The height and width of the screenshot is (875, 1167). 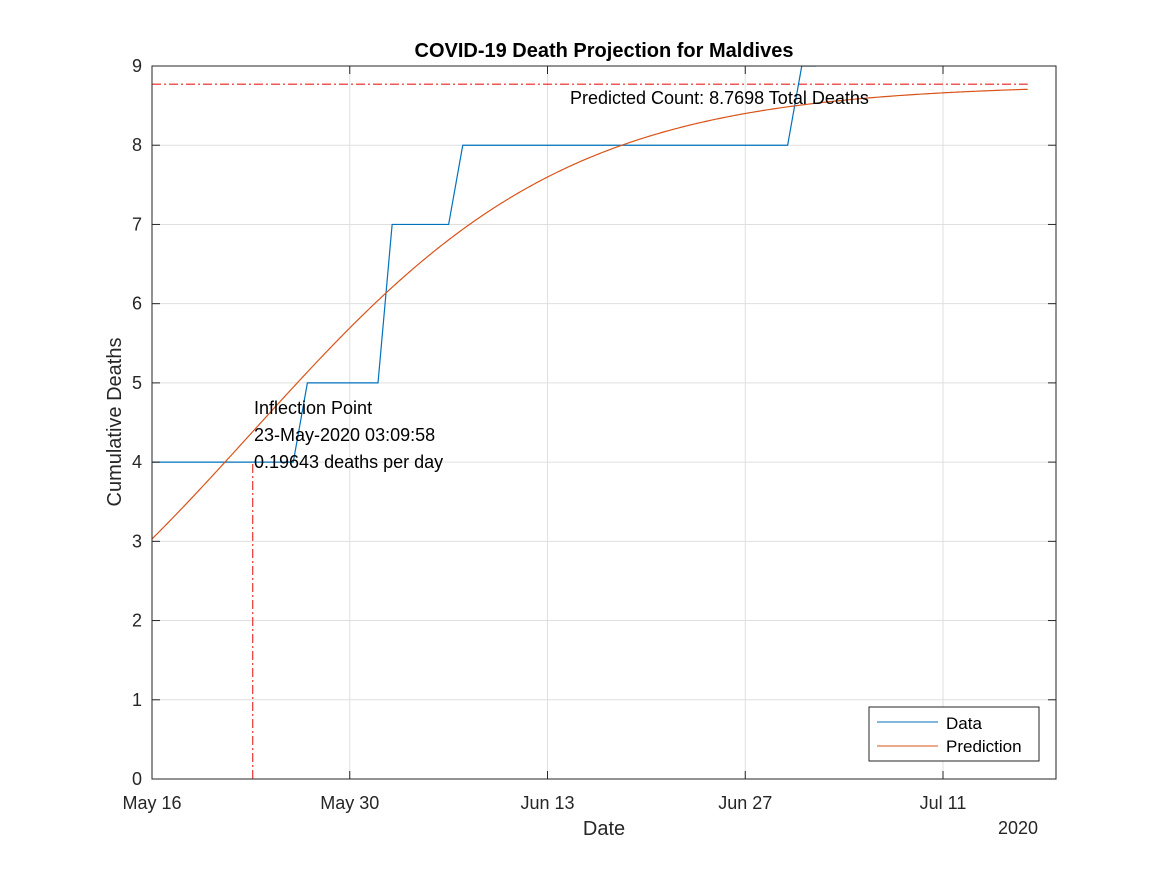 I want to click on y-tick-label: 3, so click(x=137, y=541).